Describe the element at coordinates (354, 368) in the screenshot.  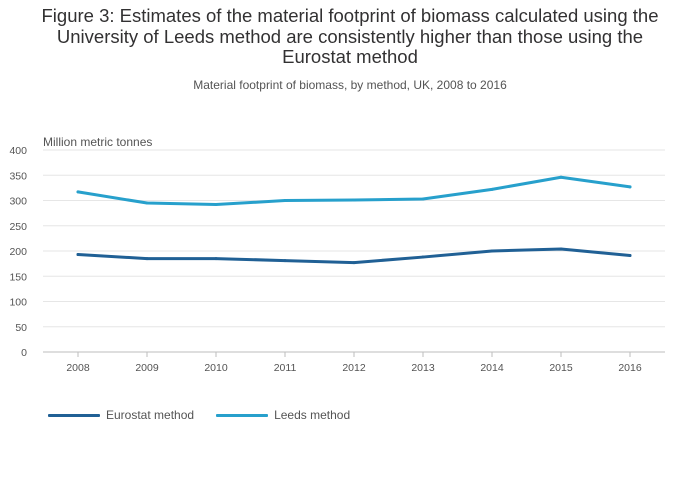
I see `x-tick-label: 2012` at that location.